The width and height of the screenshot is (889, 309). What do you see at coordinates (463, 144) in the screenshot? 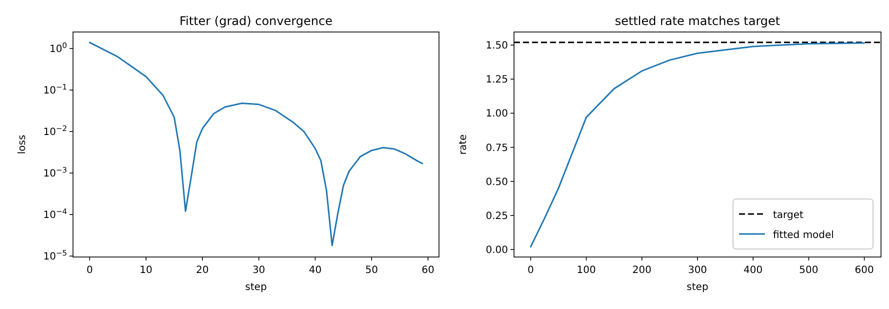
I see `y-axis-title: rate` at bounding box center [463, 144].